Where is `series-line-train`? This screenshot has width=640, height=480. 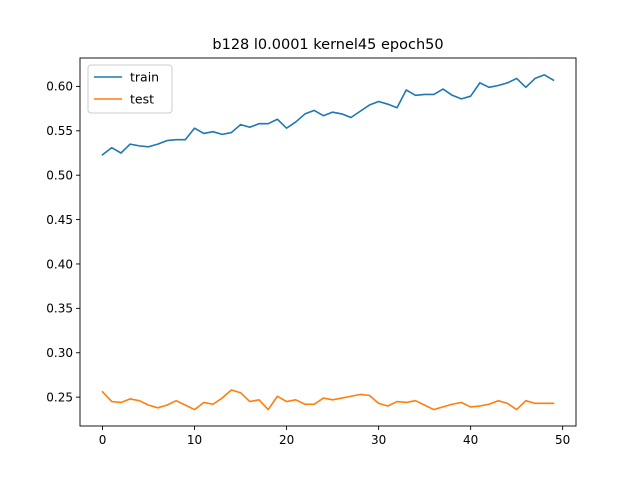
series-line-train is located at coordinates (328, 115).